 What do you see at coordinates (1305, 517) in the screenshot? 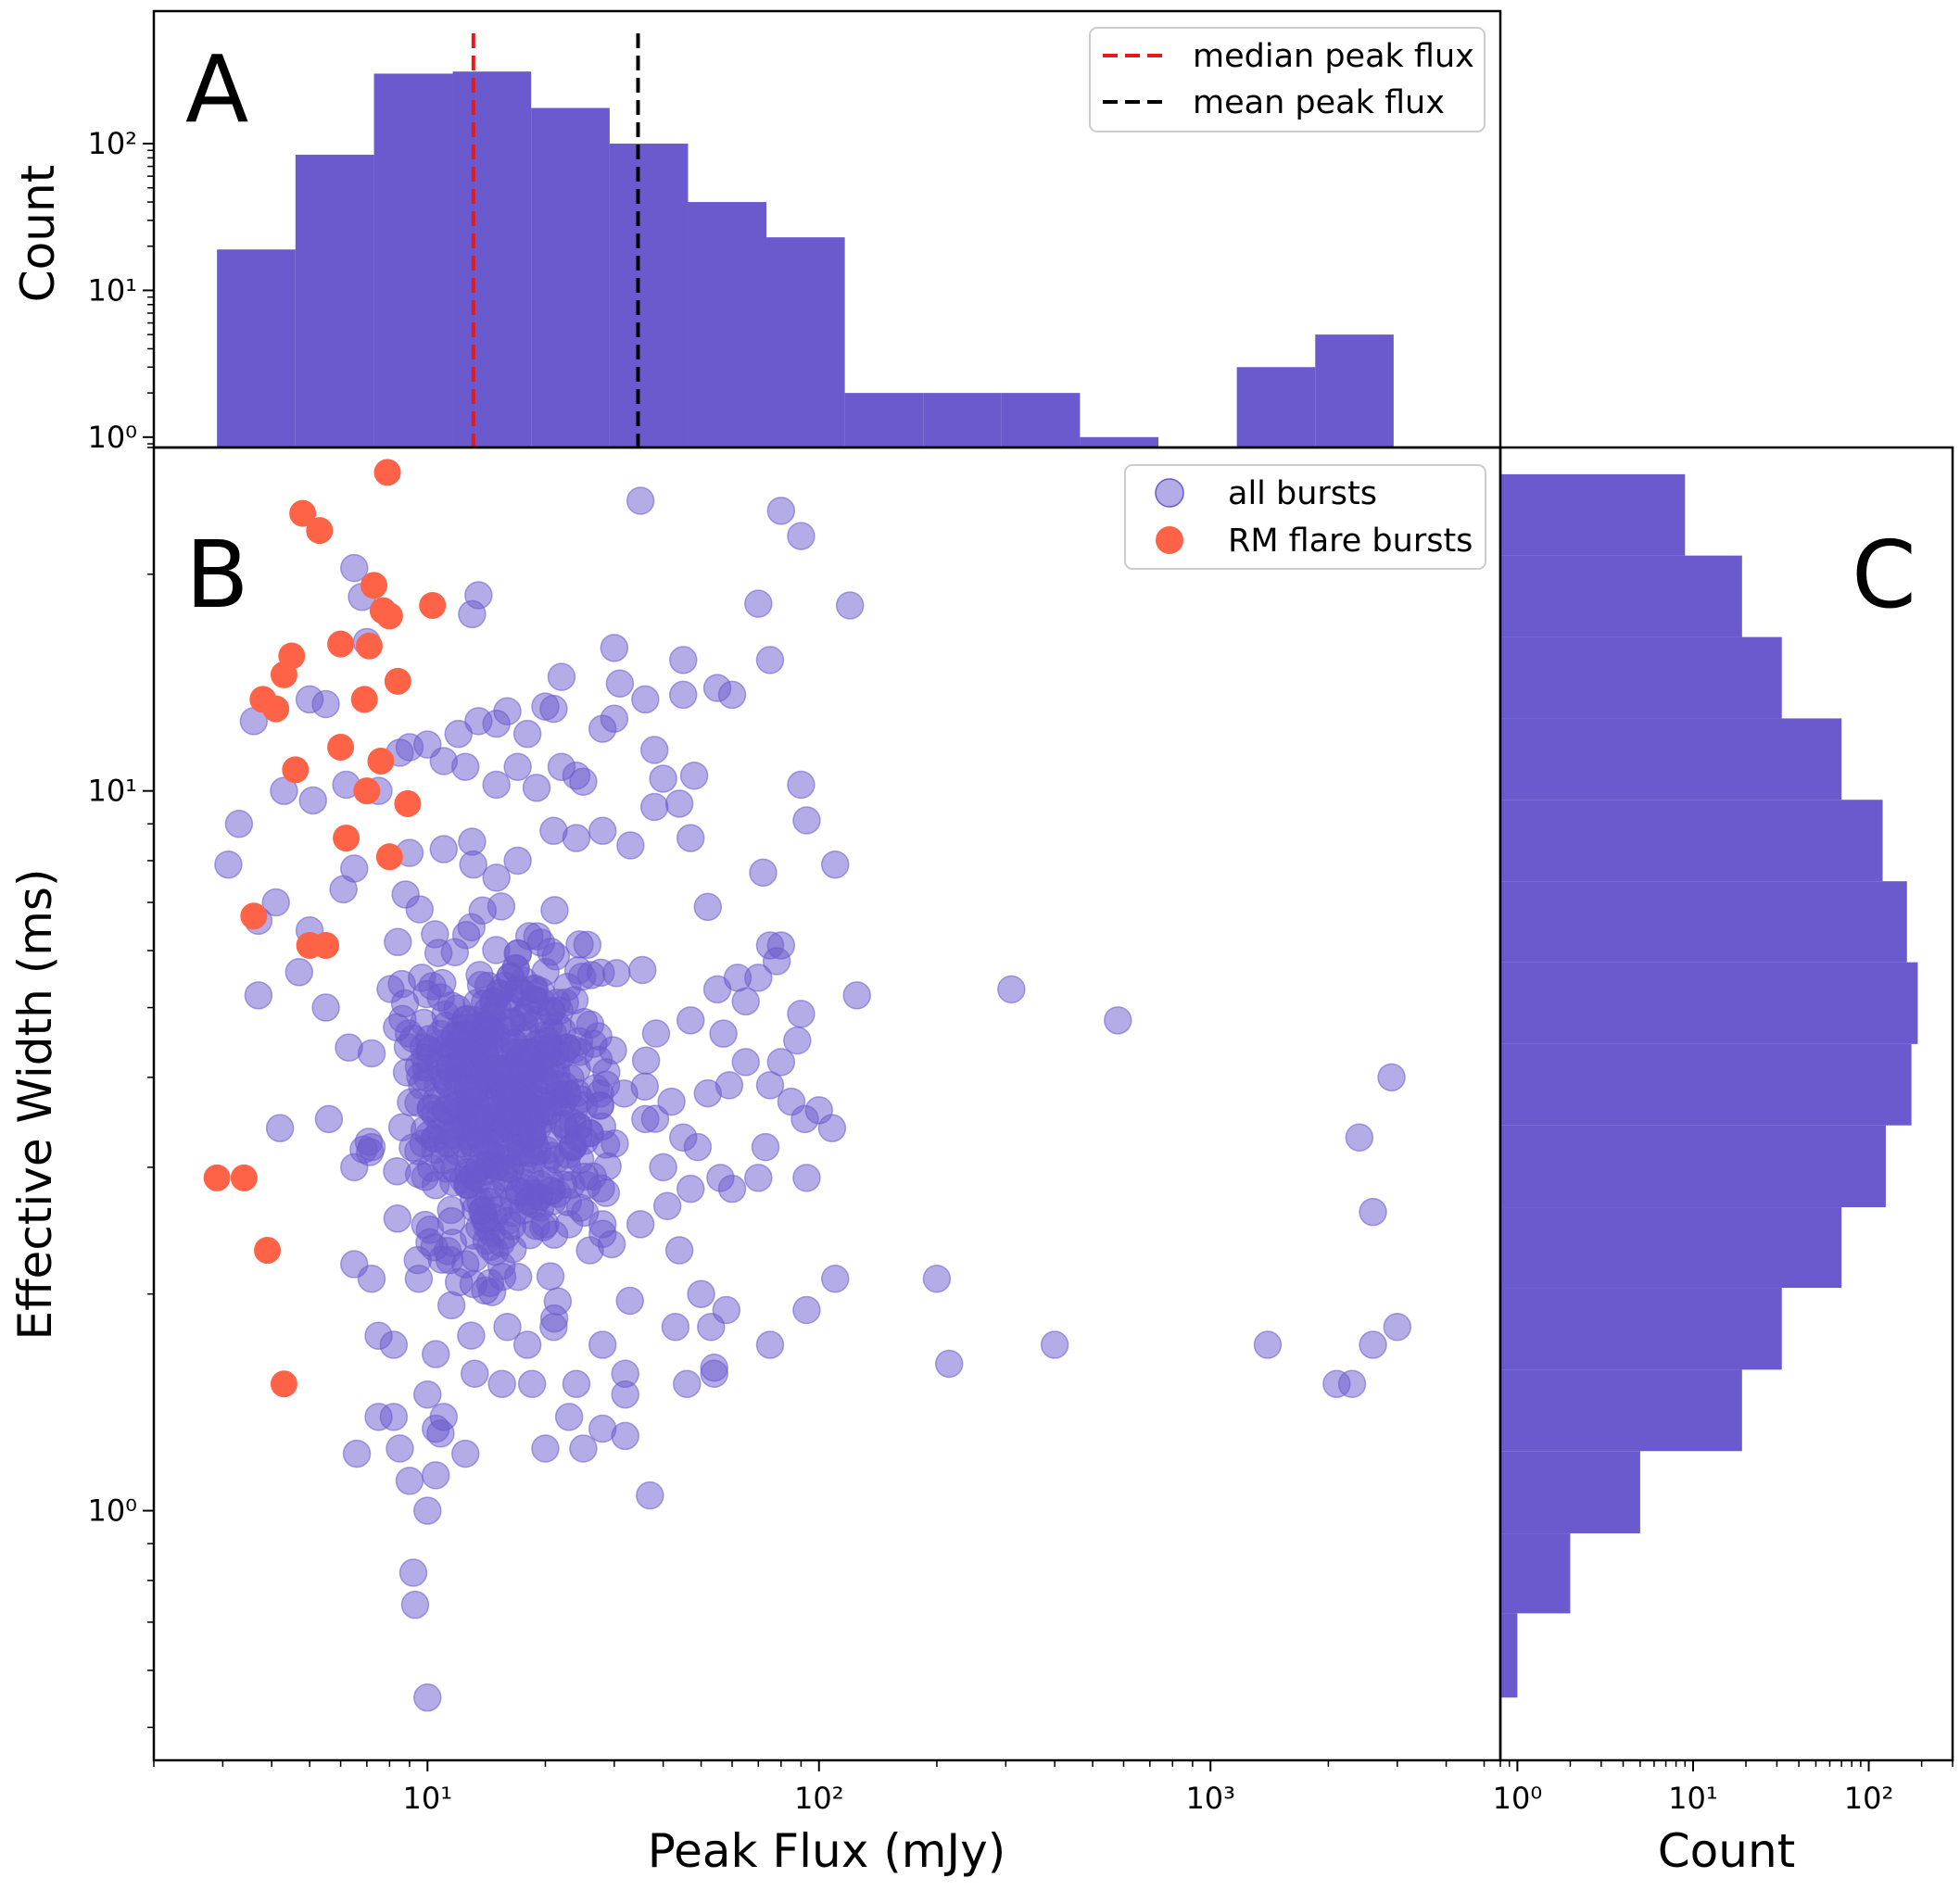
I see `legend-b: all bursts RM flare bursts` at bounding box center [1305, 517].